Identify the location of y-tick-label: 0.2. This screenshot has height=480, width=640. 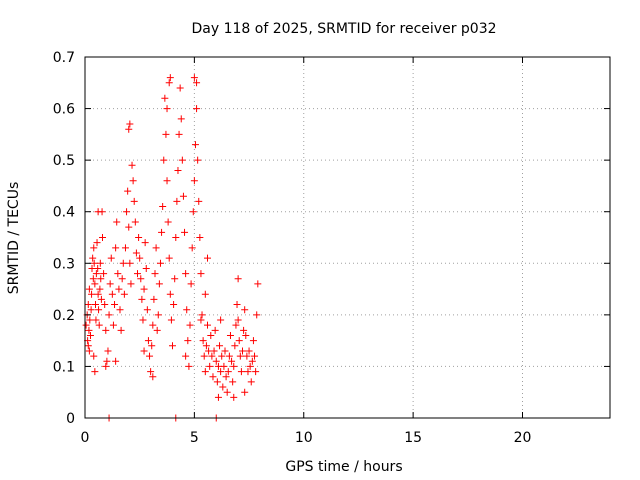
(64, 316).